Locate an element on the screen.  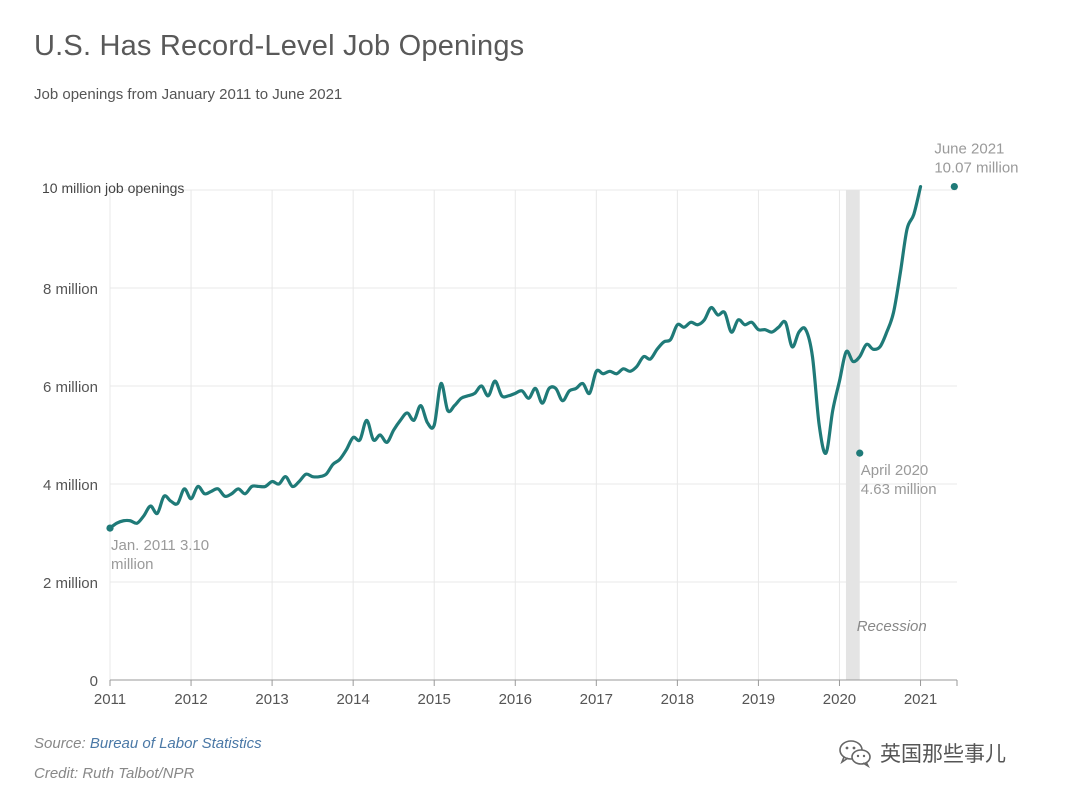
x-tick-label: 2019 is located at coordinates (758, 699).